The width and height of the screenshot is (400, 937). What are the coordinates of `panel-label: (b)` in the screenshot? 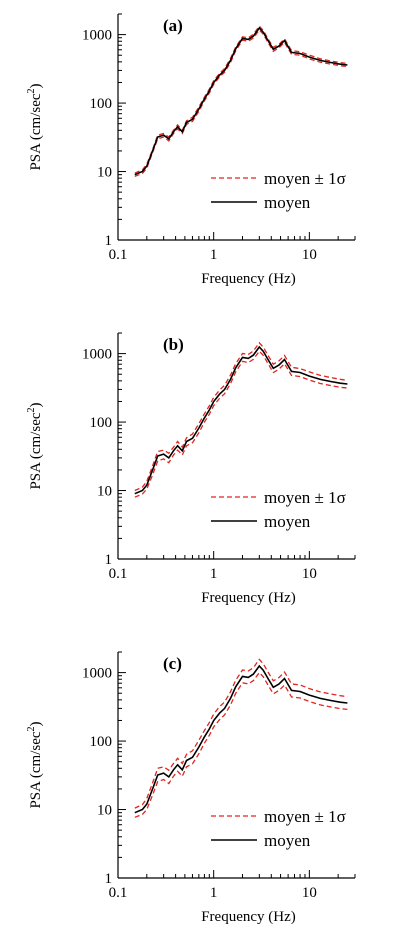 It's located at (173, 344).